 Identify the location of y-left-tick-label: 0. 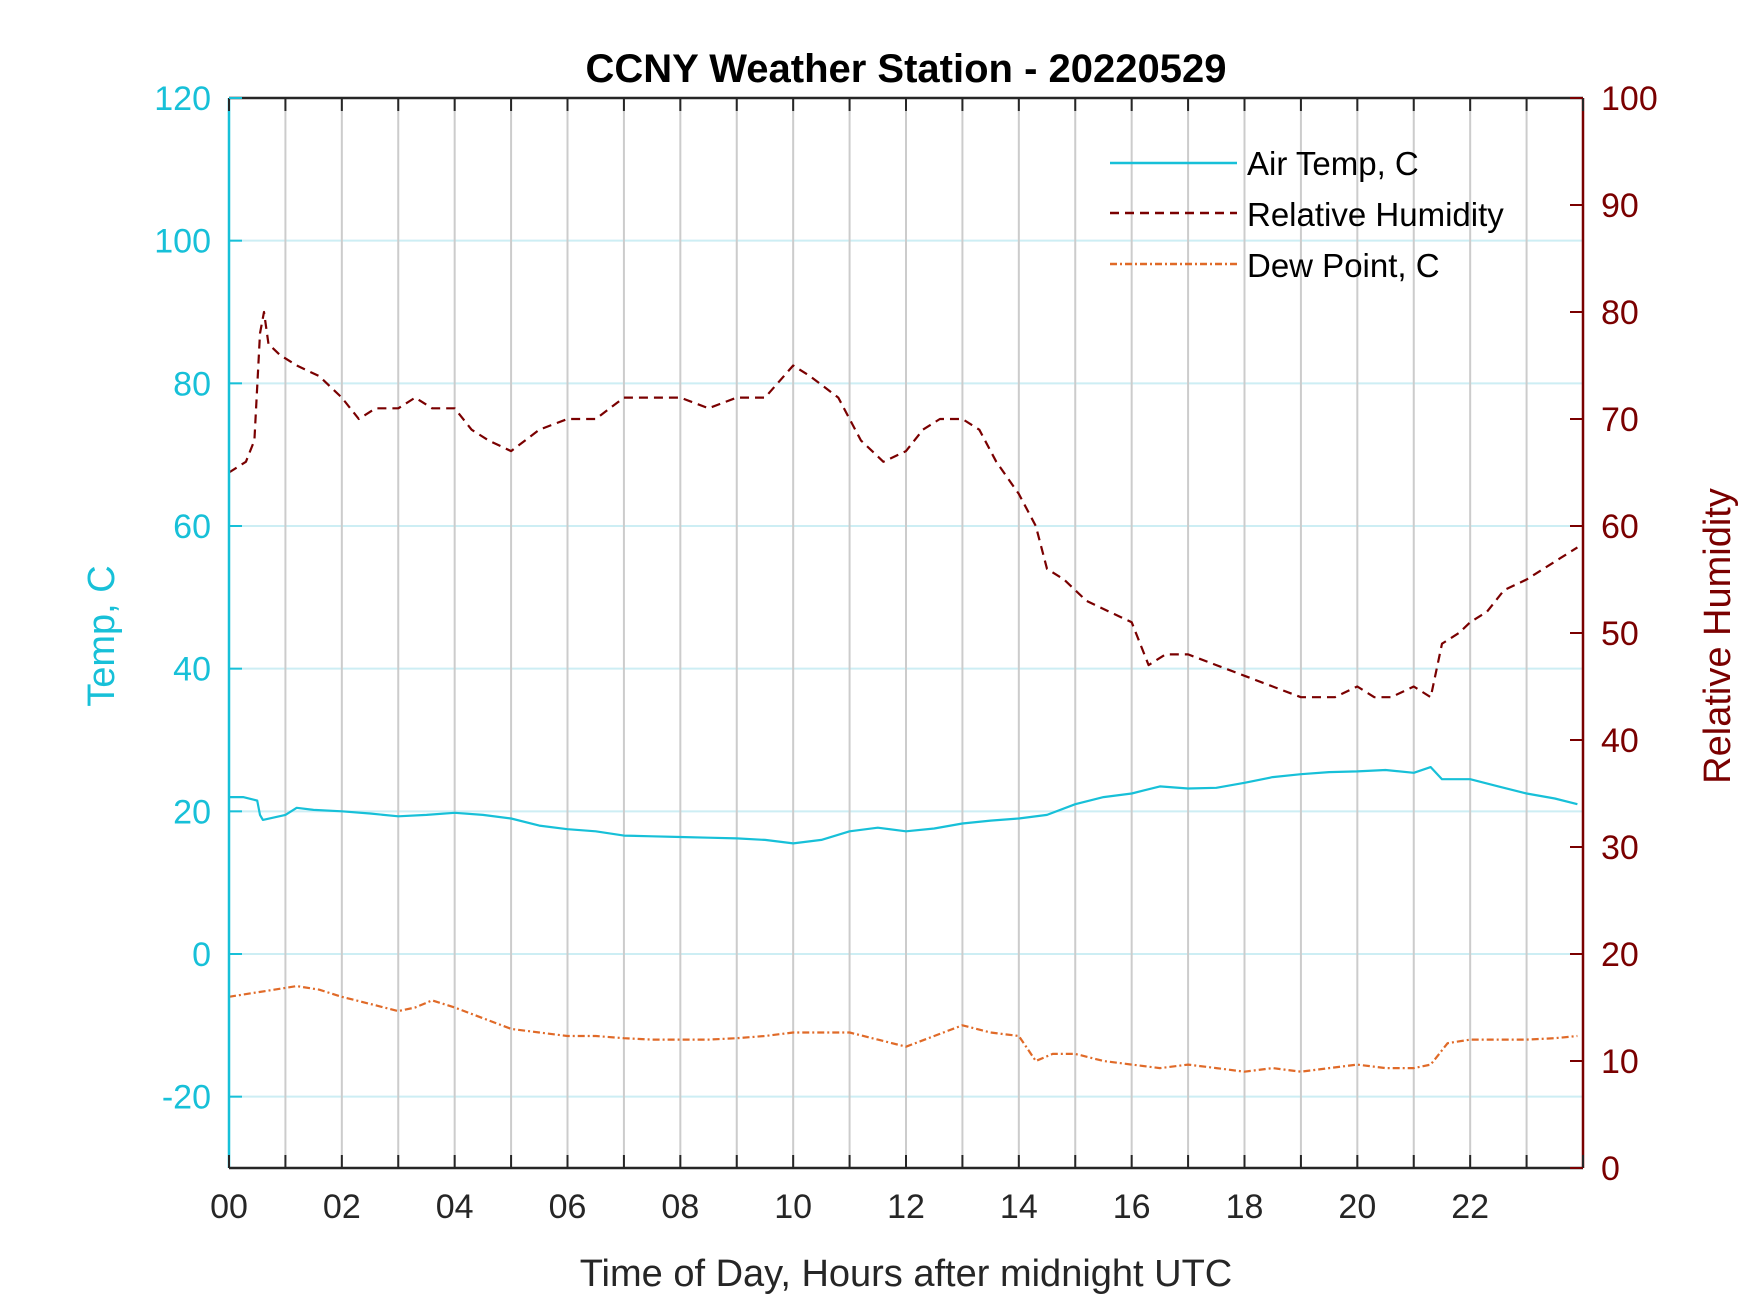
(201, 955).